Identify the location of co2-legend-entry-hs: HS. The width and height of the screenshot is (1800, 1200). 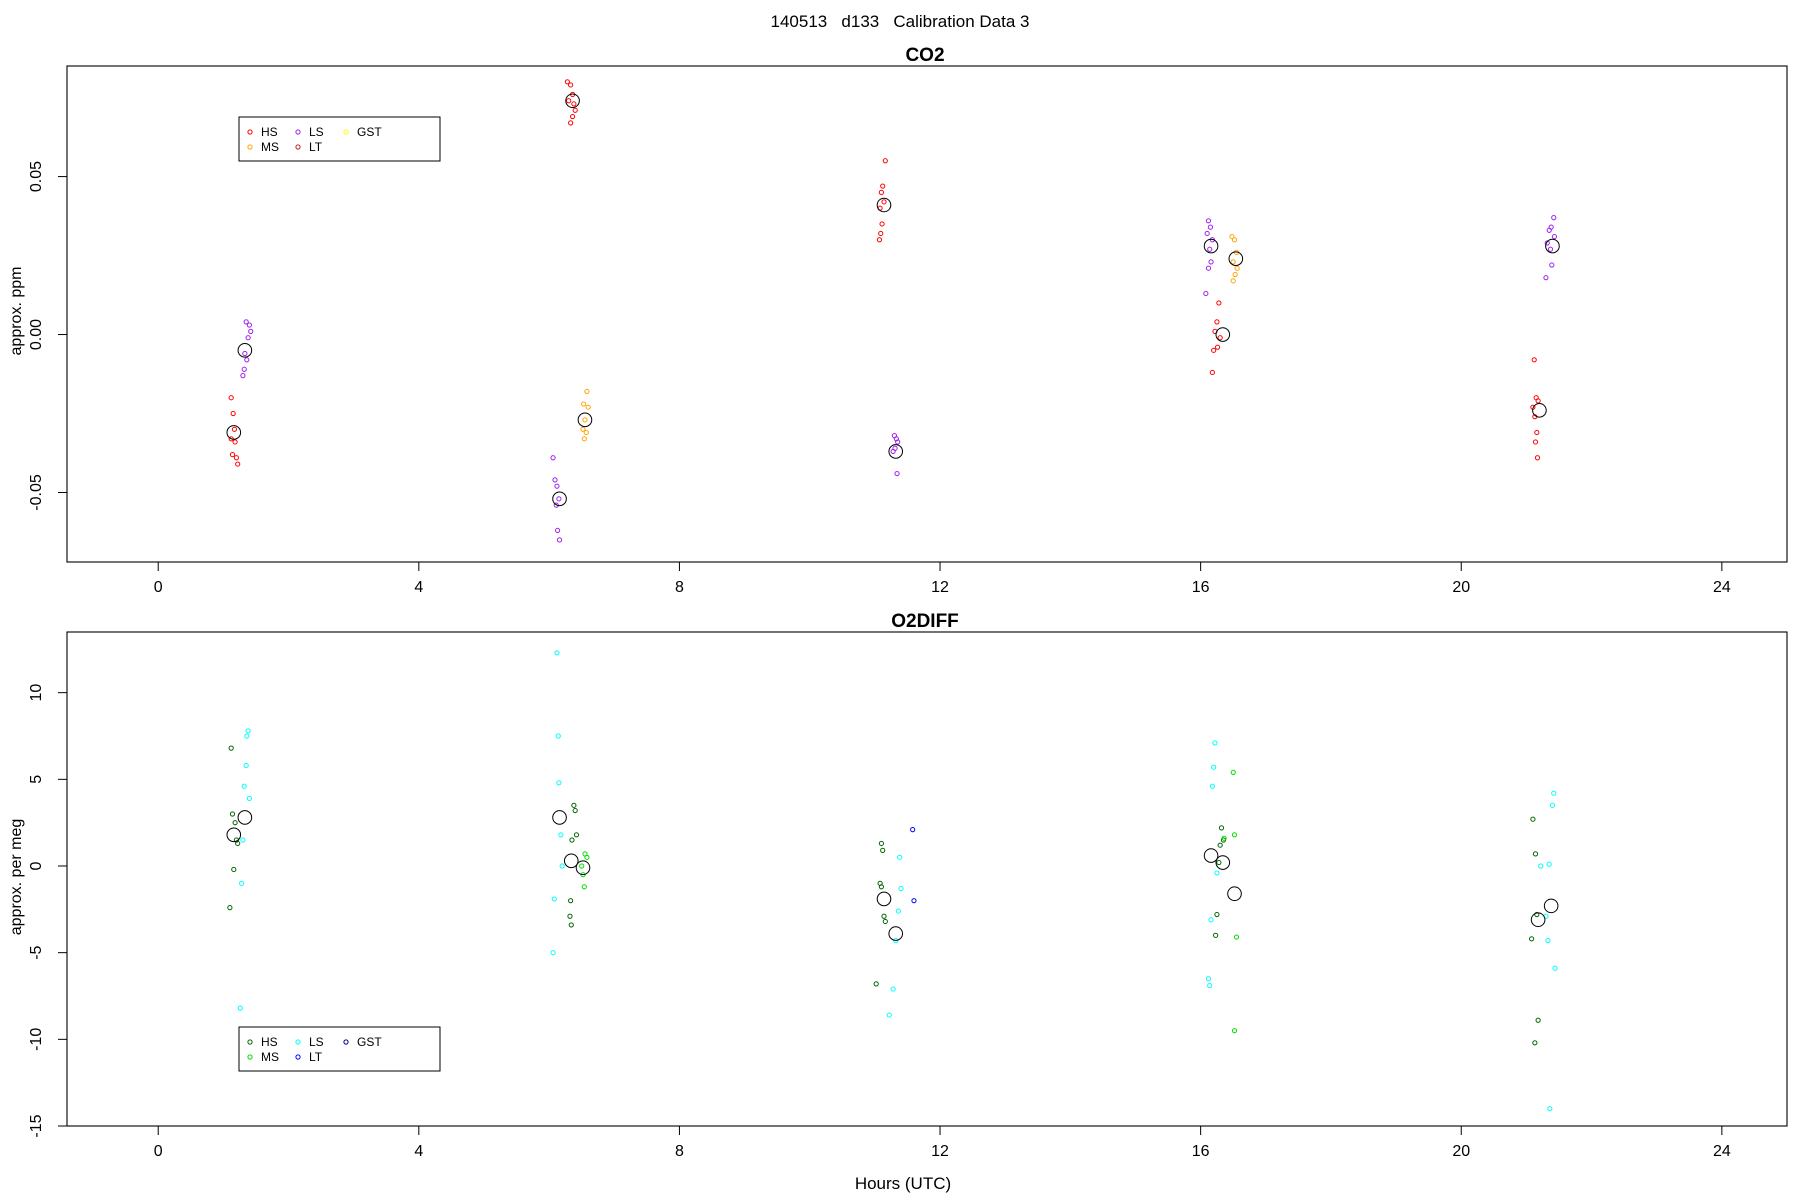
(262, 132).